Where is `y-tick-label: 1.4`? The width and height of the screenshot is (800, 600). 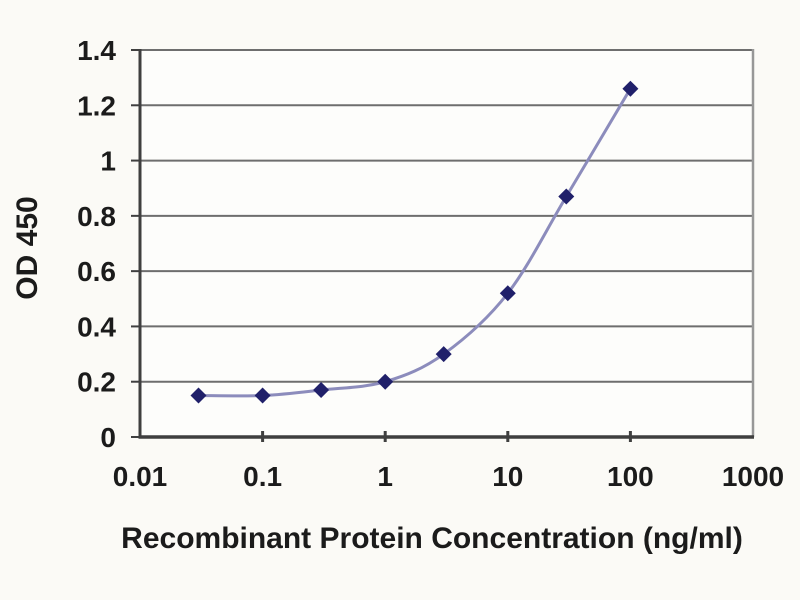 y-tick-label: 1.4 is located at coordinates (96, 50).